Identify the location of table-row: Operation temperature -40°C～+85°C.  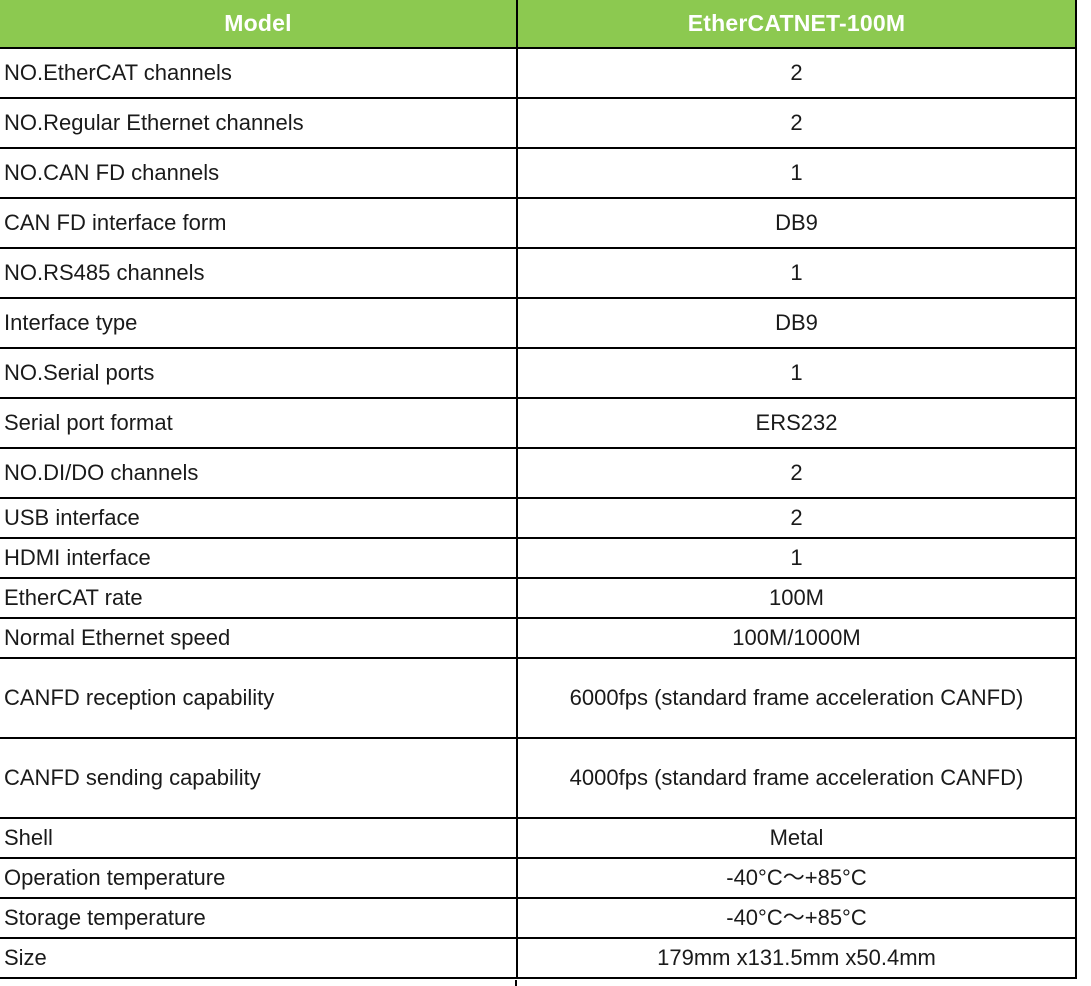
(538, 878).